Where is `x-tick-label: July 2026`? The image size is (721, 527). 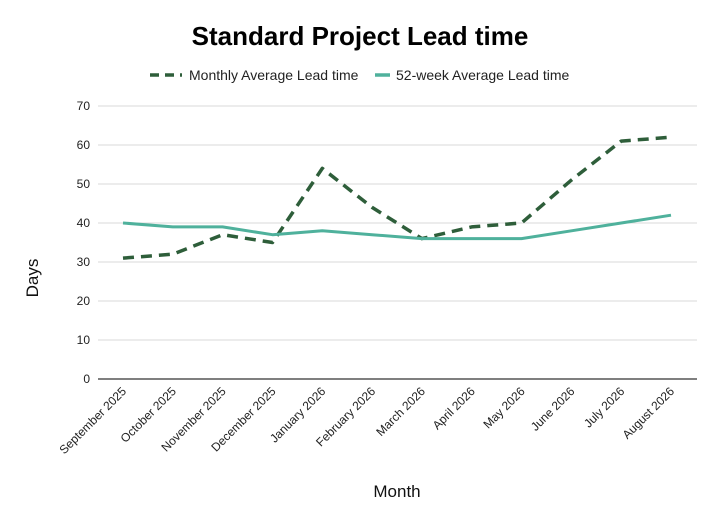 x-tick-label: July 2026 is located at coordinates (604, 407).